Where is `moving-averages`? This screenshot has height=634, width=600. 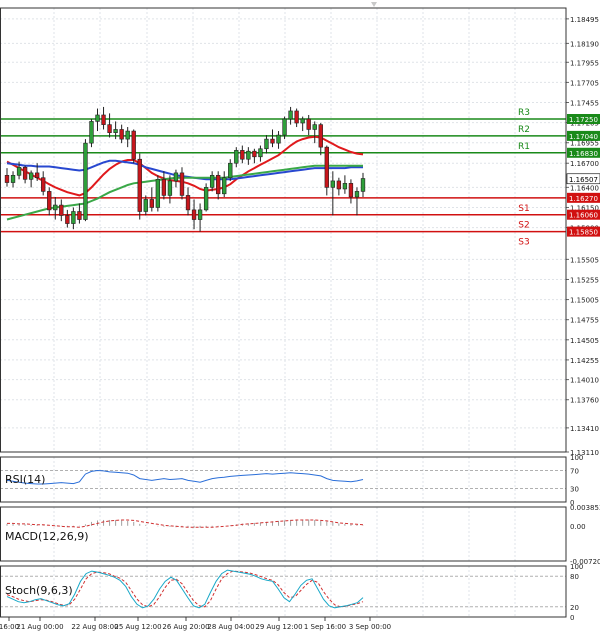 moving-averages is located at coordinates (185, 178).